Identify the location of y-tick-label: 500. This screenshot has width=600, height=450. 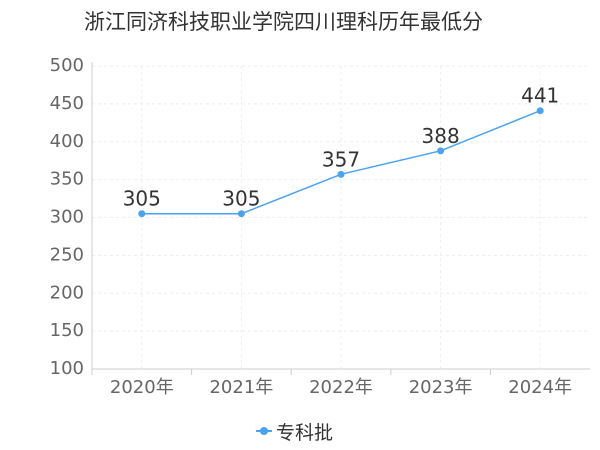
(67, 65).